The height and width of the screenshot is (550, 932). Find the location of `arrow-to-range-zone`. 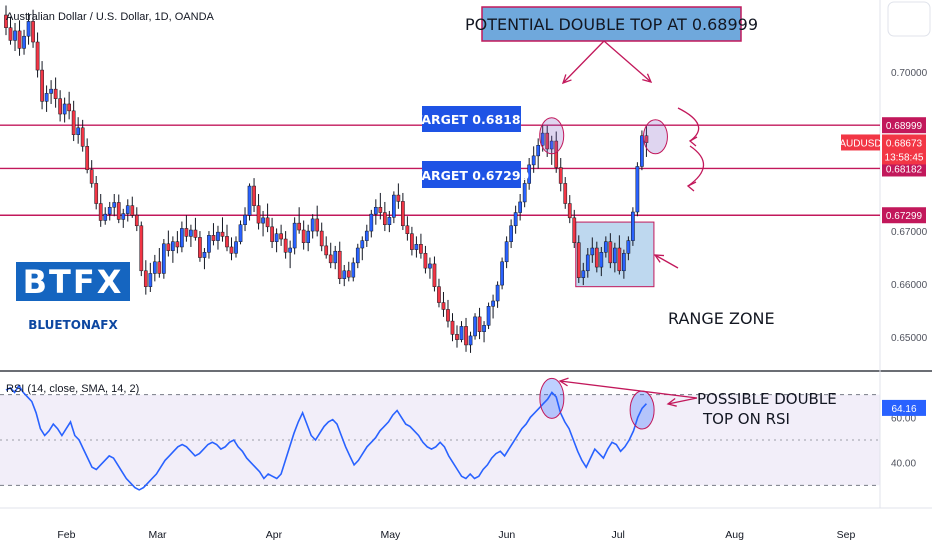

arrow-to-range-zone is located at coordinates (666, 261).